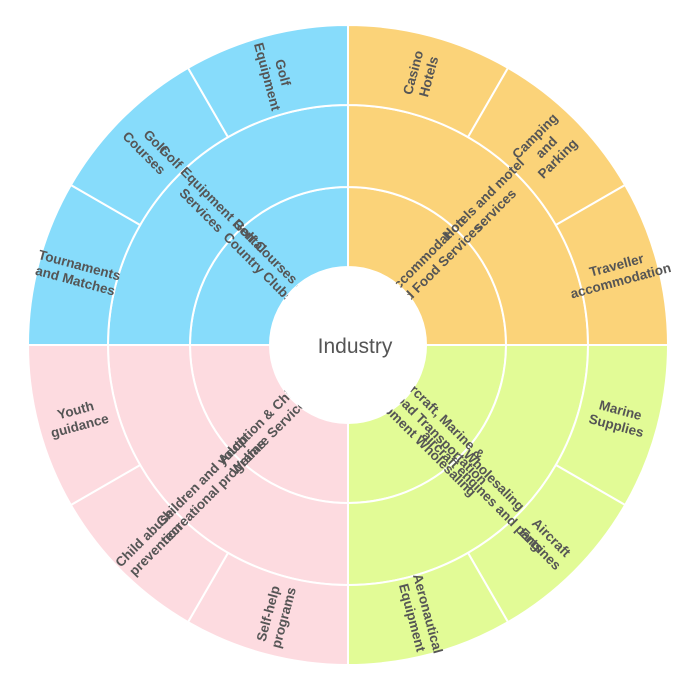  I want to click on center-circle, so click(348, 345).